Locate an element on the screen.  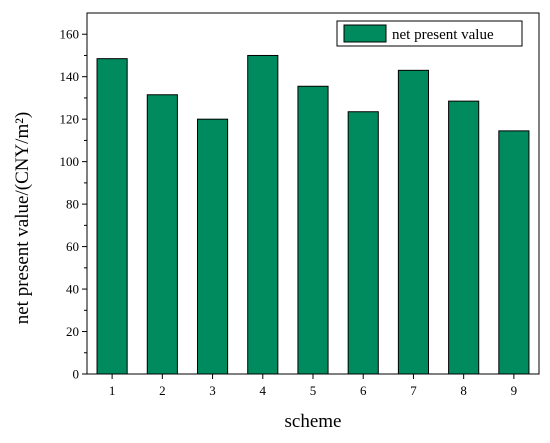
y-tick-label: 140 is located at coordinates (70, 76).